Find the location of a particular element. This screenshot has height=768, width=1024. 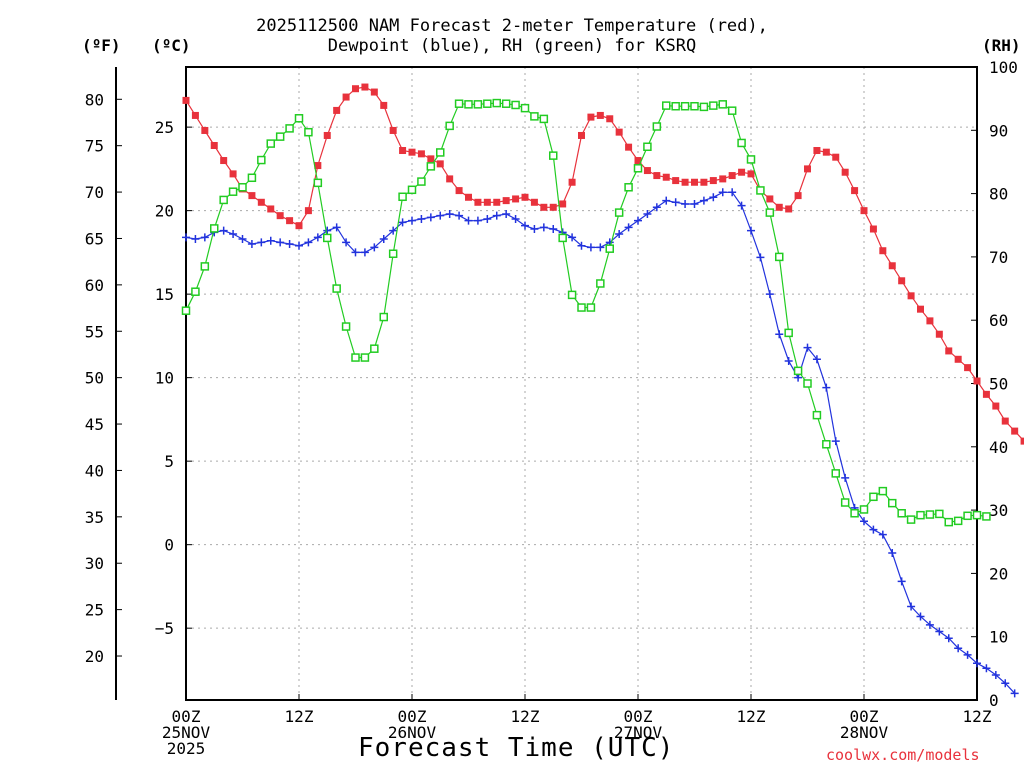

rh-tick-label: 70 is located at coordinates (998, 257).